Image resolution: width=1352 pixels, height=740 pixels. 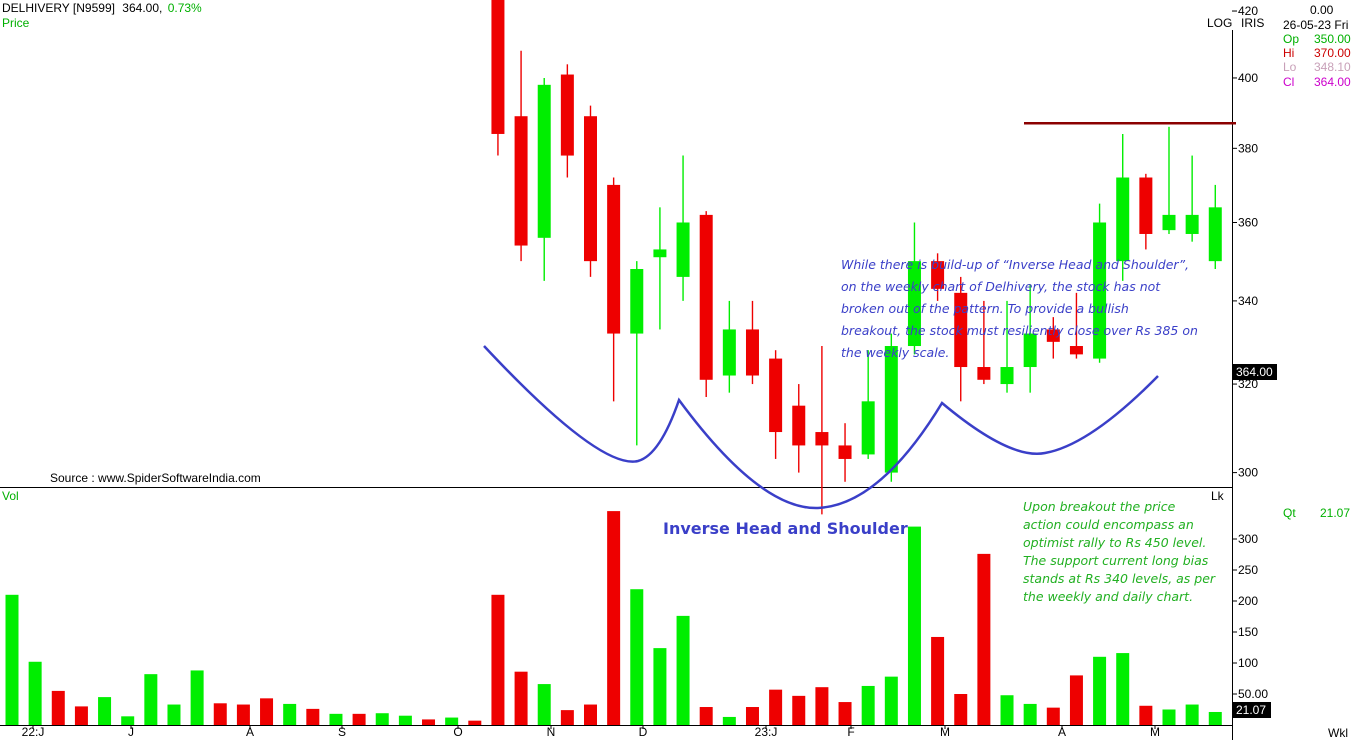 I want to click on price-panel-label: Price, so click(x=16, y=23).